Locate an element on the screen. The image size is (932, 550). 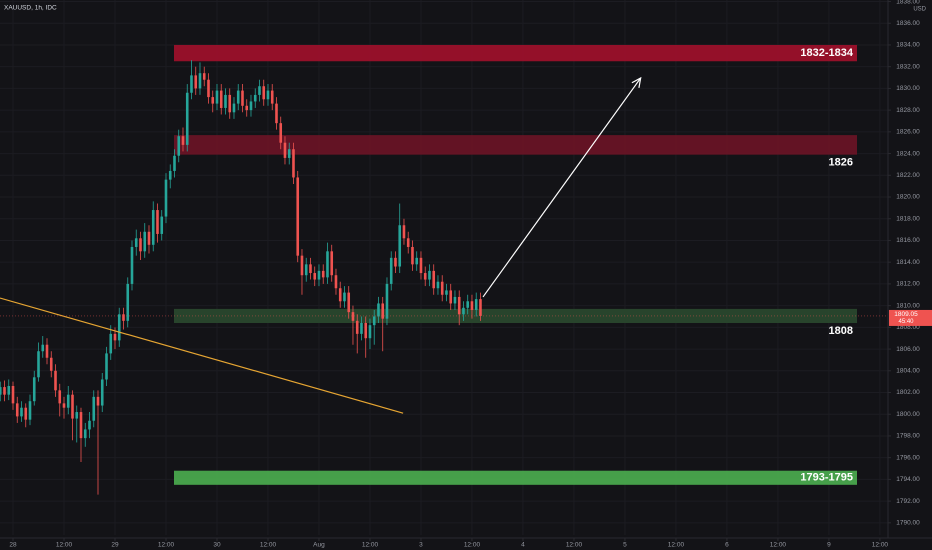
x-tick-label: 6 is located at coordinates (727, 545).